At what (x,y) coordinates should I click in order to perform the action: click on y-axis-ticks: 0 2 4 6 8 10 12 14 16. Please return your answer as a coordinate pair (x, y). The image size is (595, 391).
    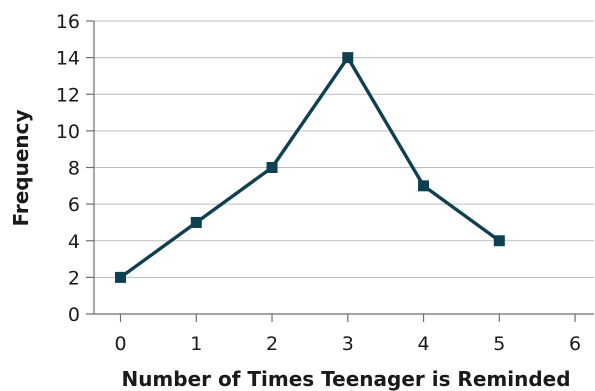
    Looking at the image, I should click on (75, 168).